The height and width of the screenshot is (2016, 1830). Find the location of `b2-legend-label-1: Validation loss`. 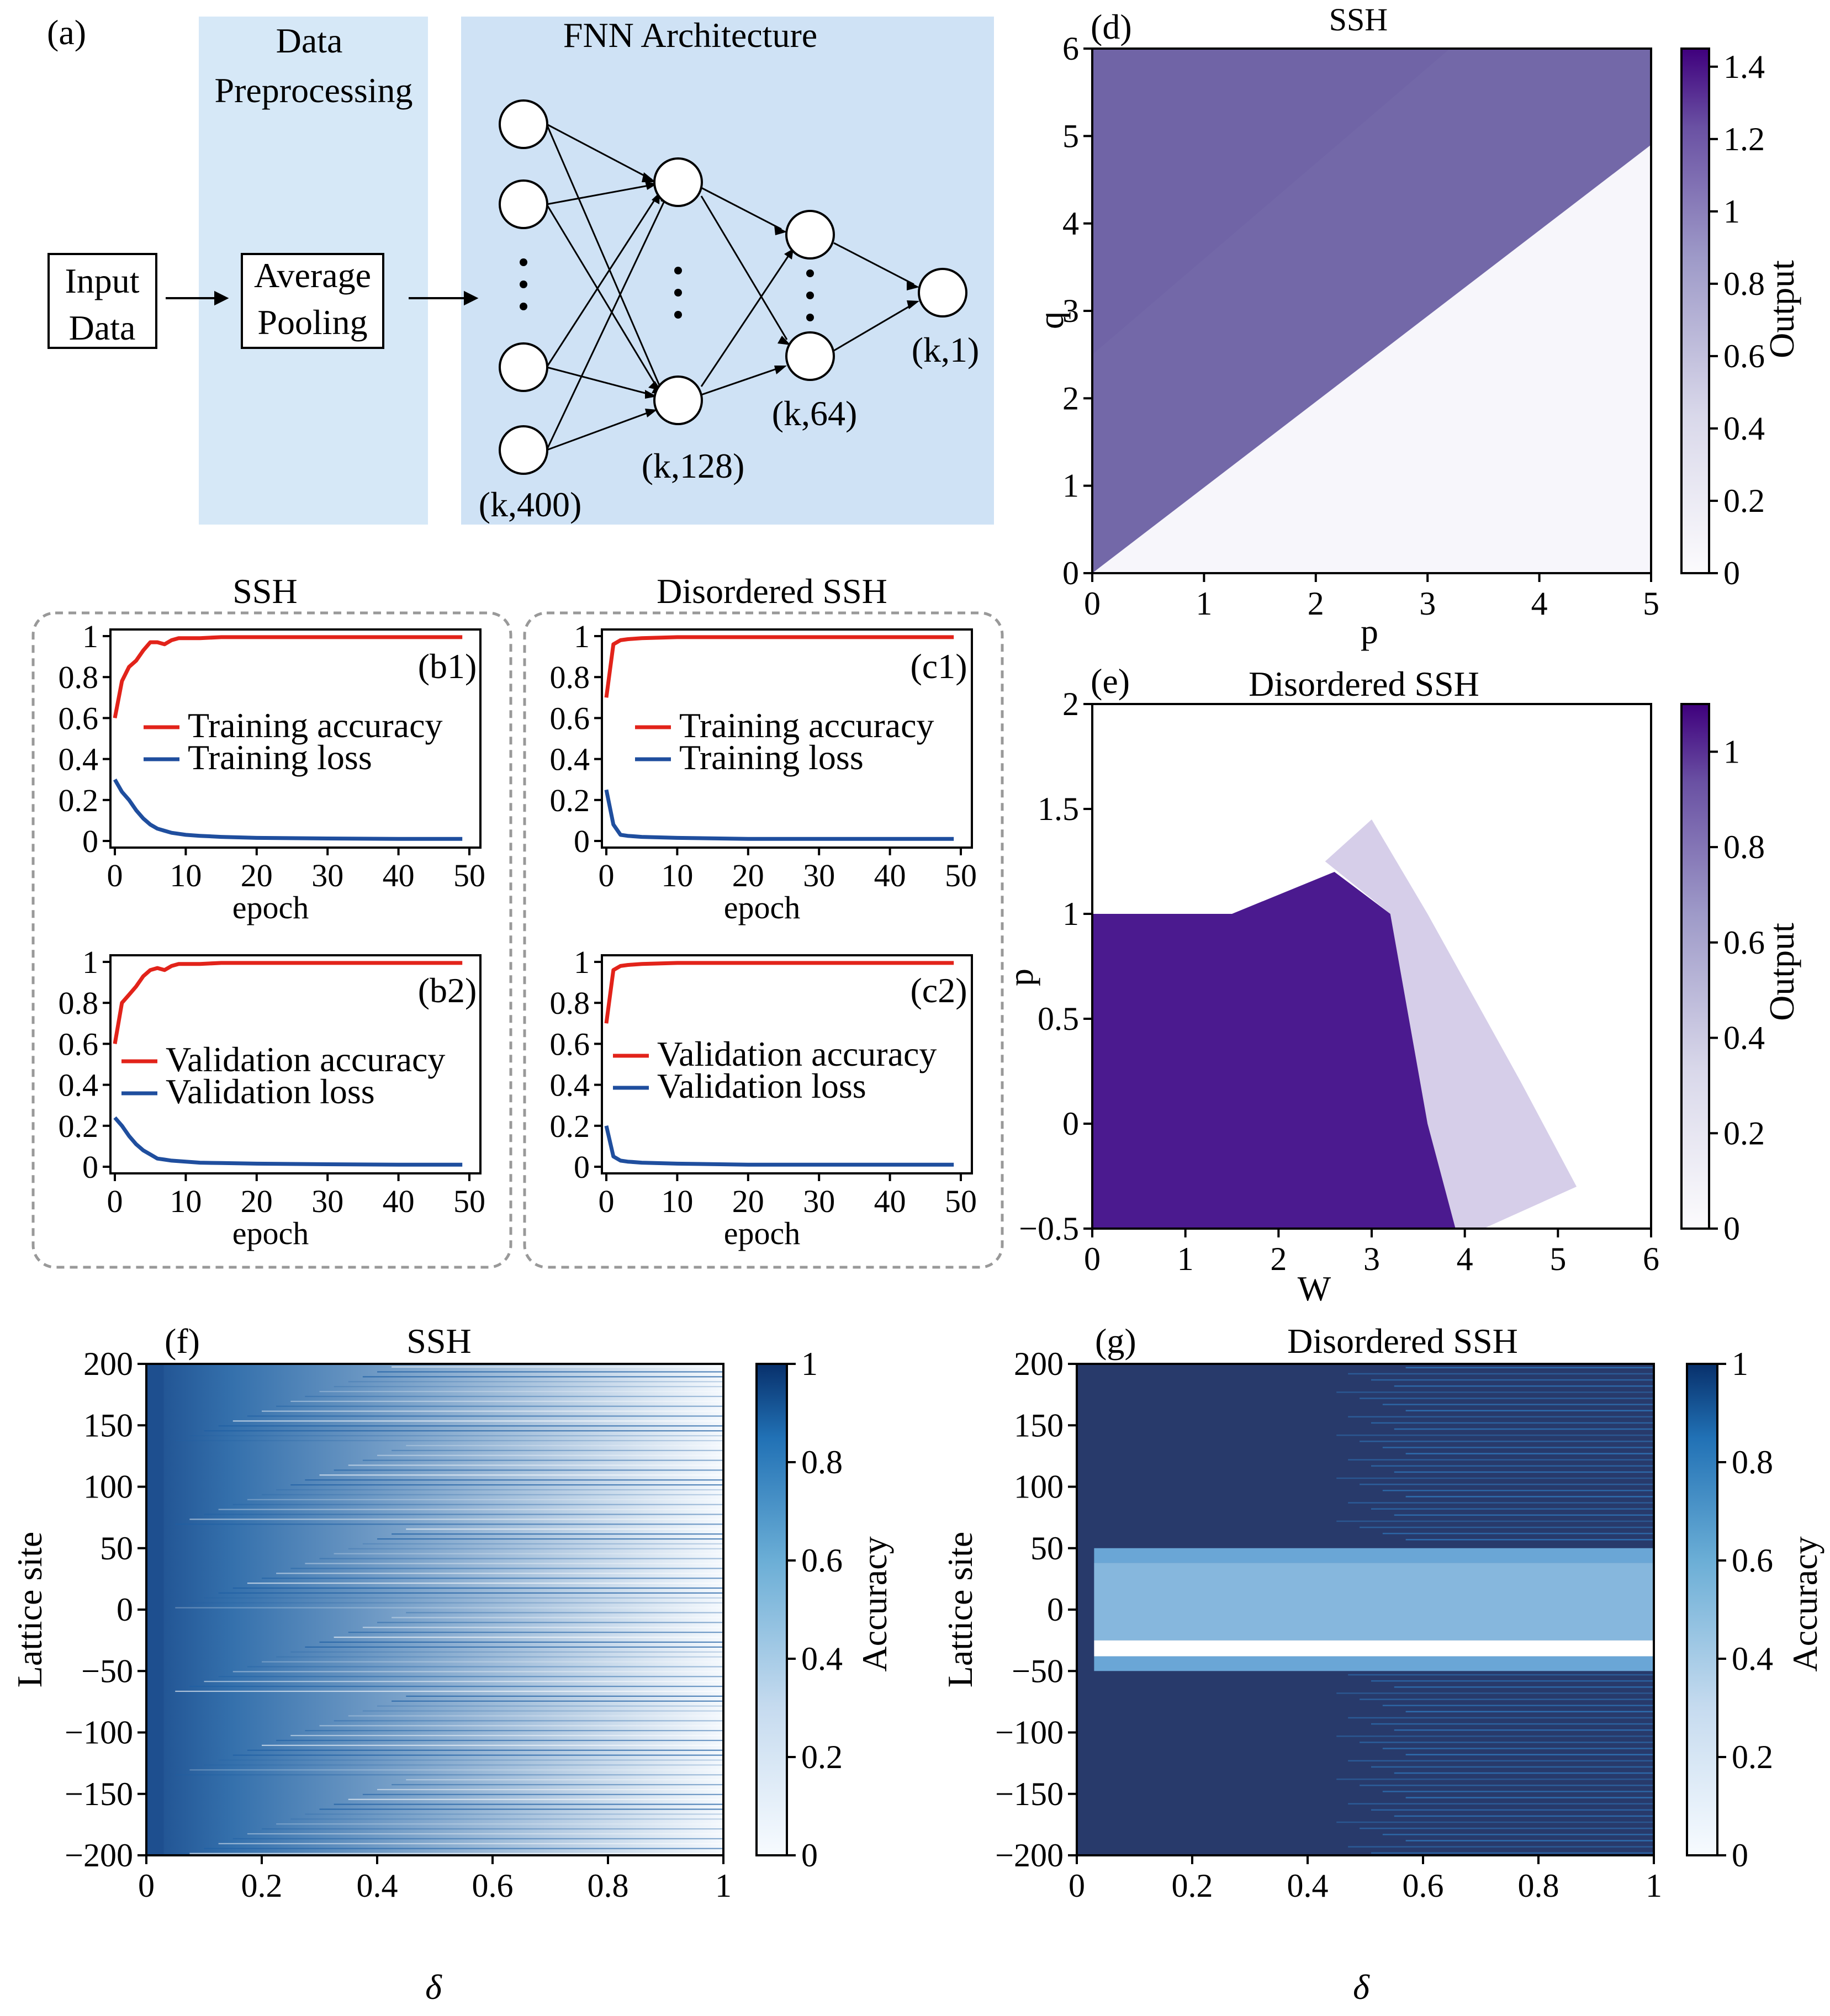

b2-legend-label-1: Validation loss is located at coordinates (270, 1091).